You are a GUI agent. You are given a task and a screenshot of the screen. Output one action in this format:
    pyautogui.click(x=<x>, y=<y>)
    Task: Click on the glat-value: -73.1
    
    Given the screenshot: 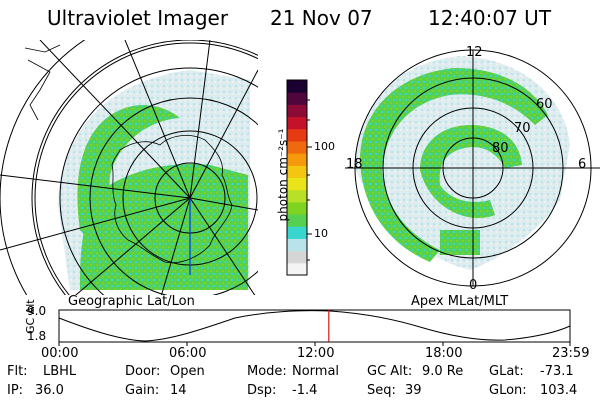 What is the action you would take?
    pyautogui.click(x=557, y=371)
    